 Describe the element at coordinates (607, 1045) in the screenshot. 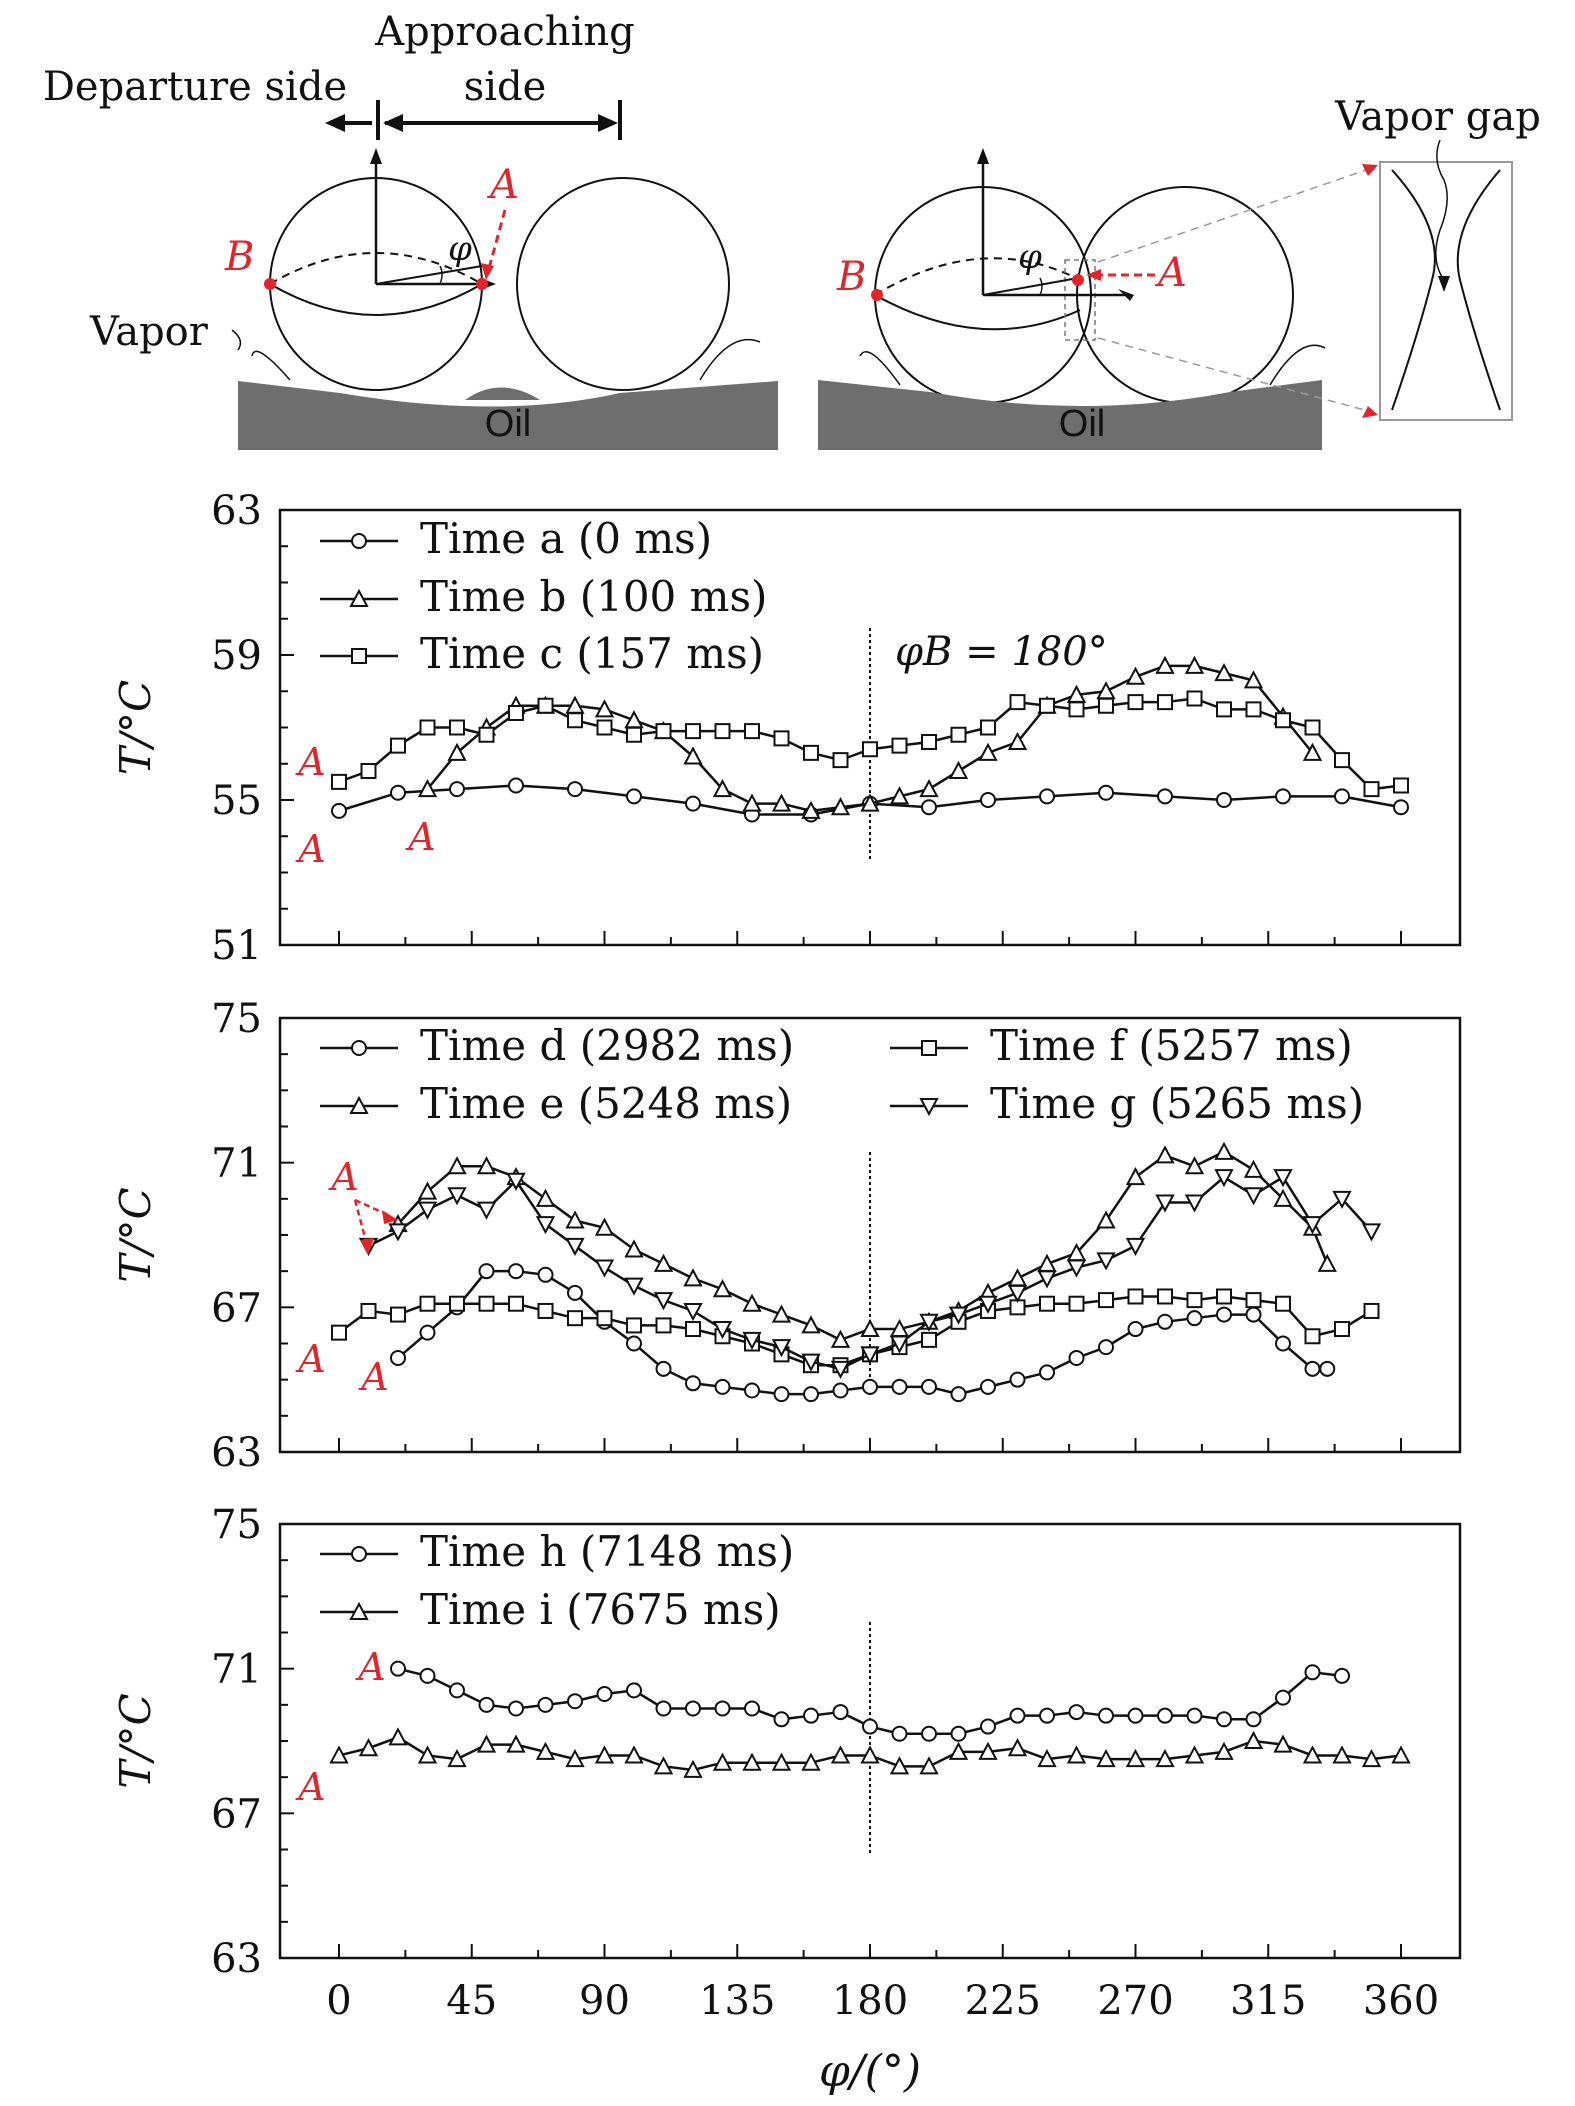

I see `legend-label: Time d (2982 ms)` at that location.